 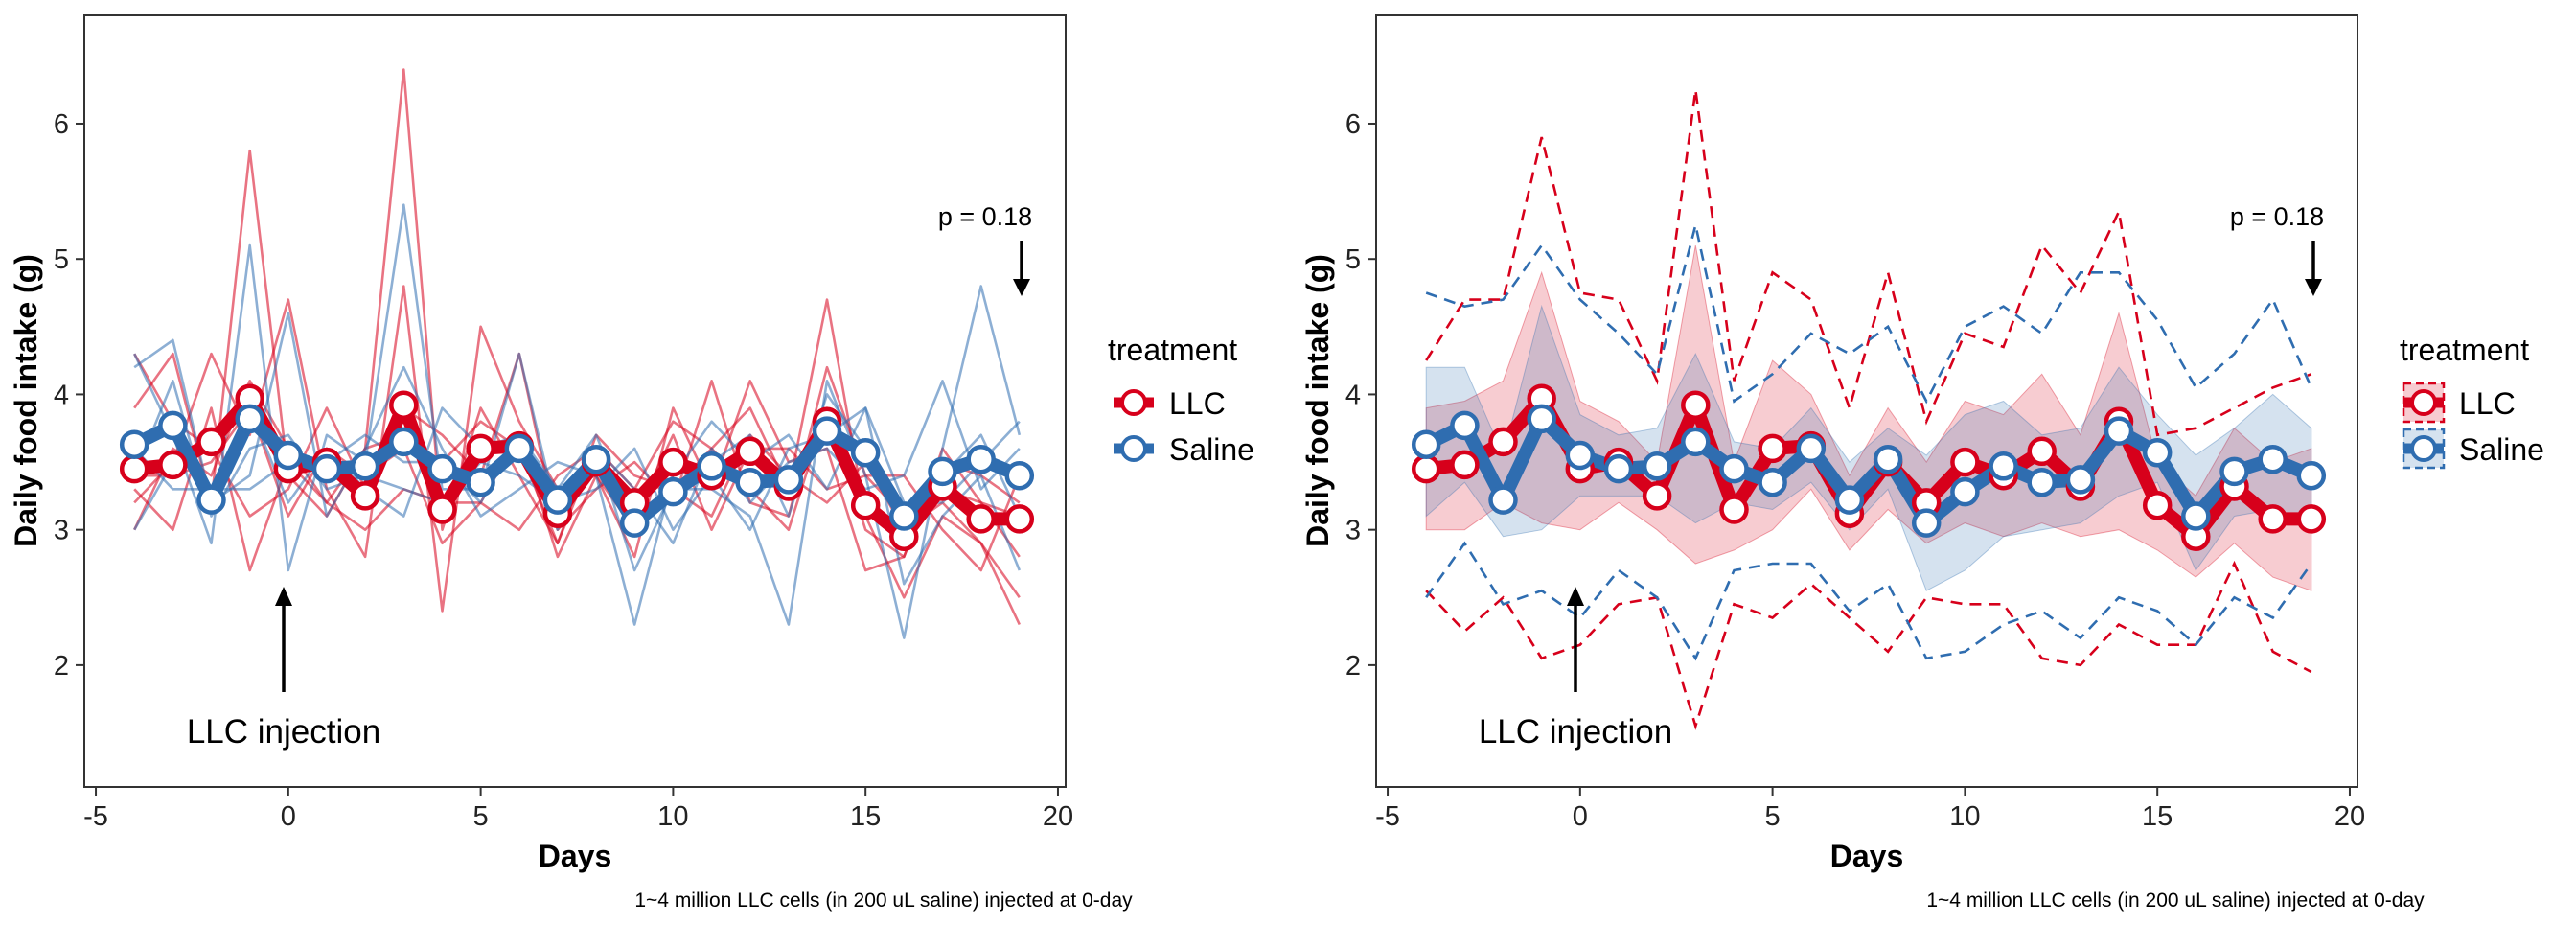 What do you see at coordinates (1868, 601) in the screenshot?
I see `range-lower-saline` at bounding box center [1868, 601].